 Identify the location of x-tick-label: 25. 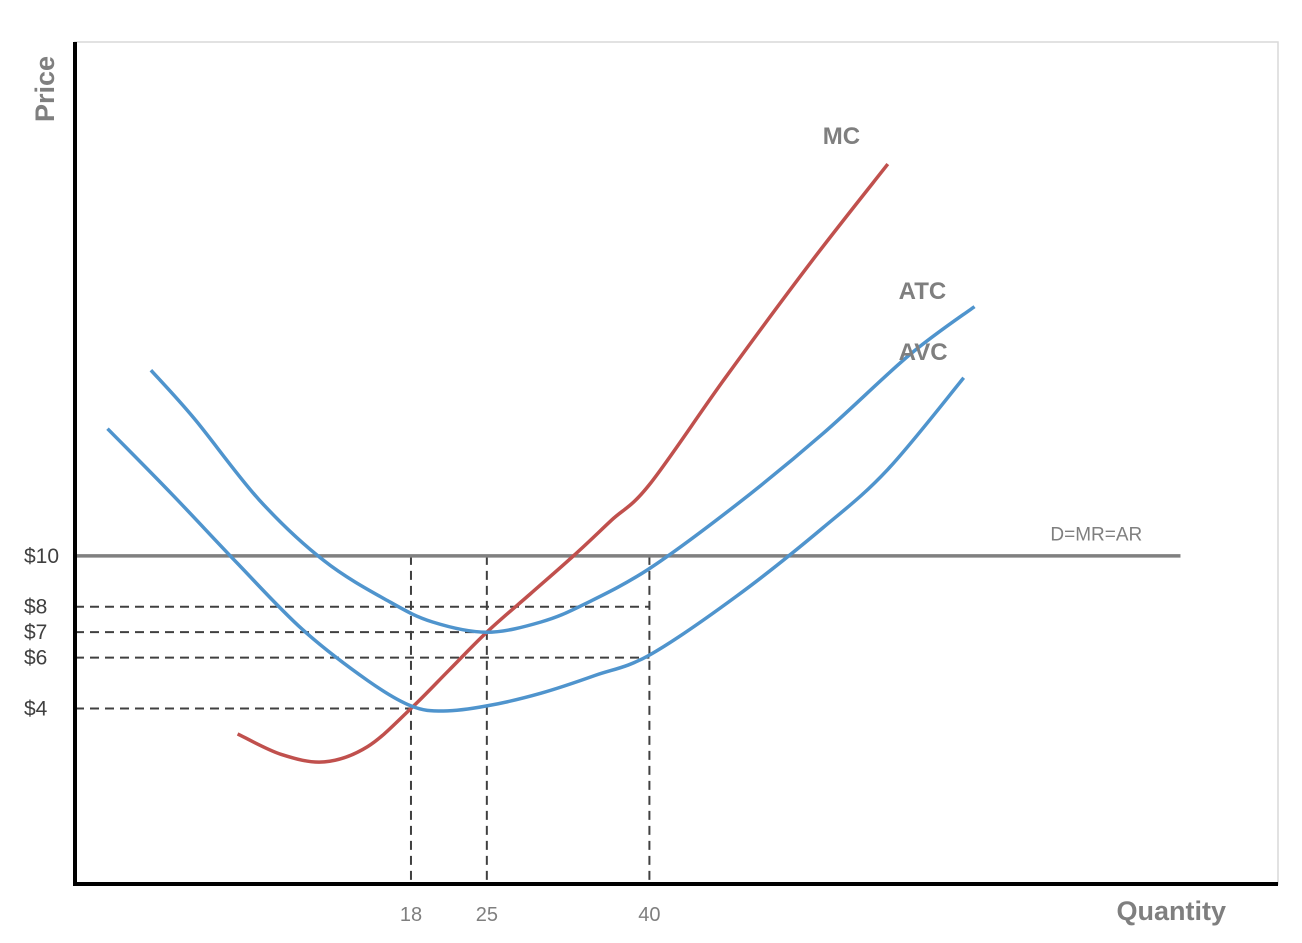
(487, 915).